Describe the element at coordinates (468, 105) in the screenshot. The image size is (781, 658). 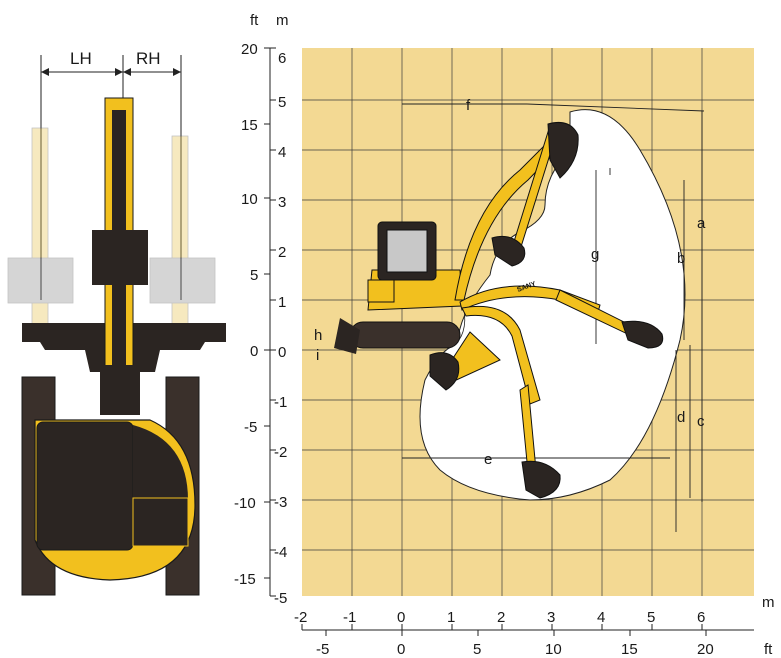
I see `dim-label-f: f` at that location.